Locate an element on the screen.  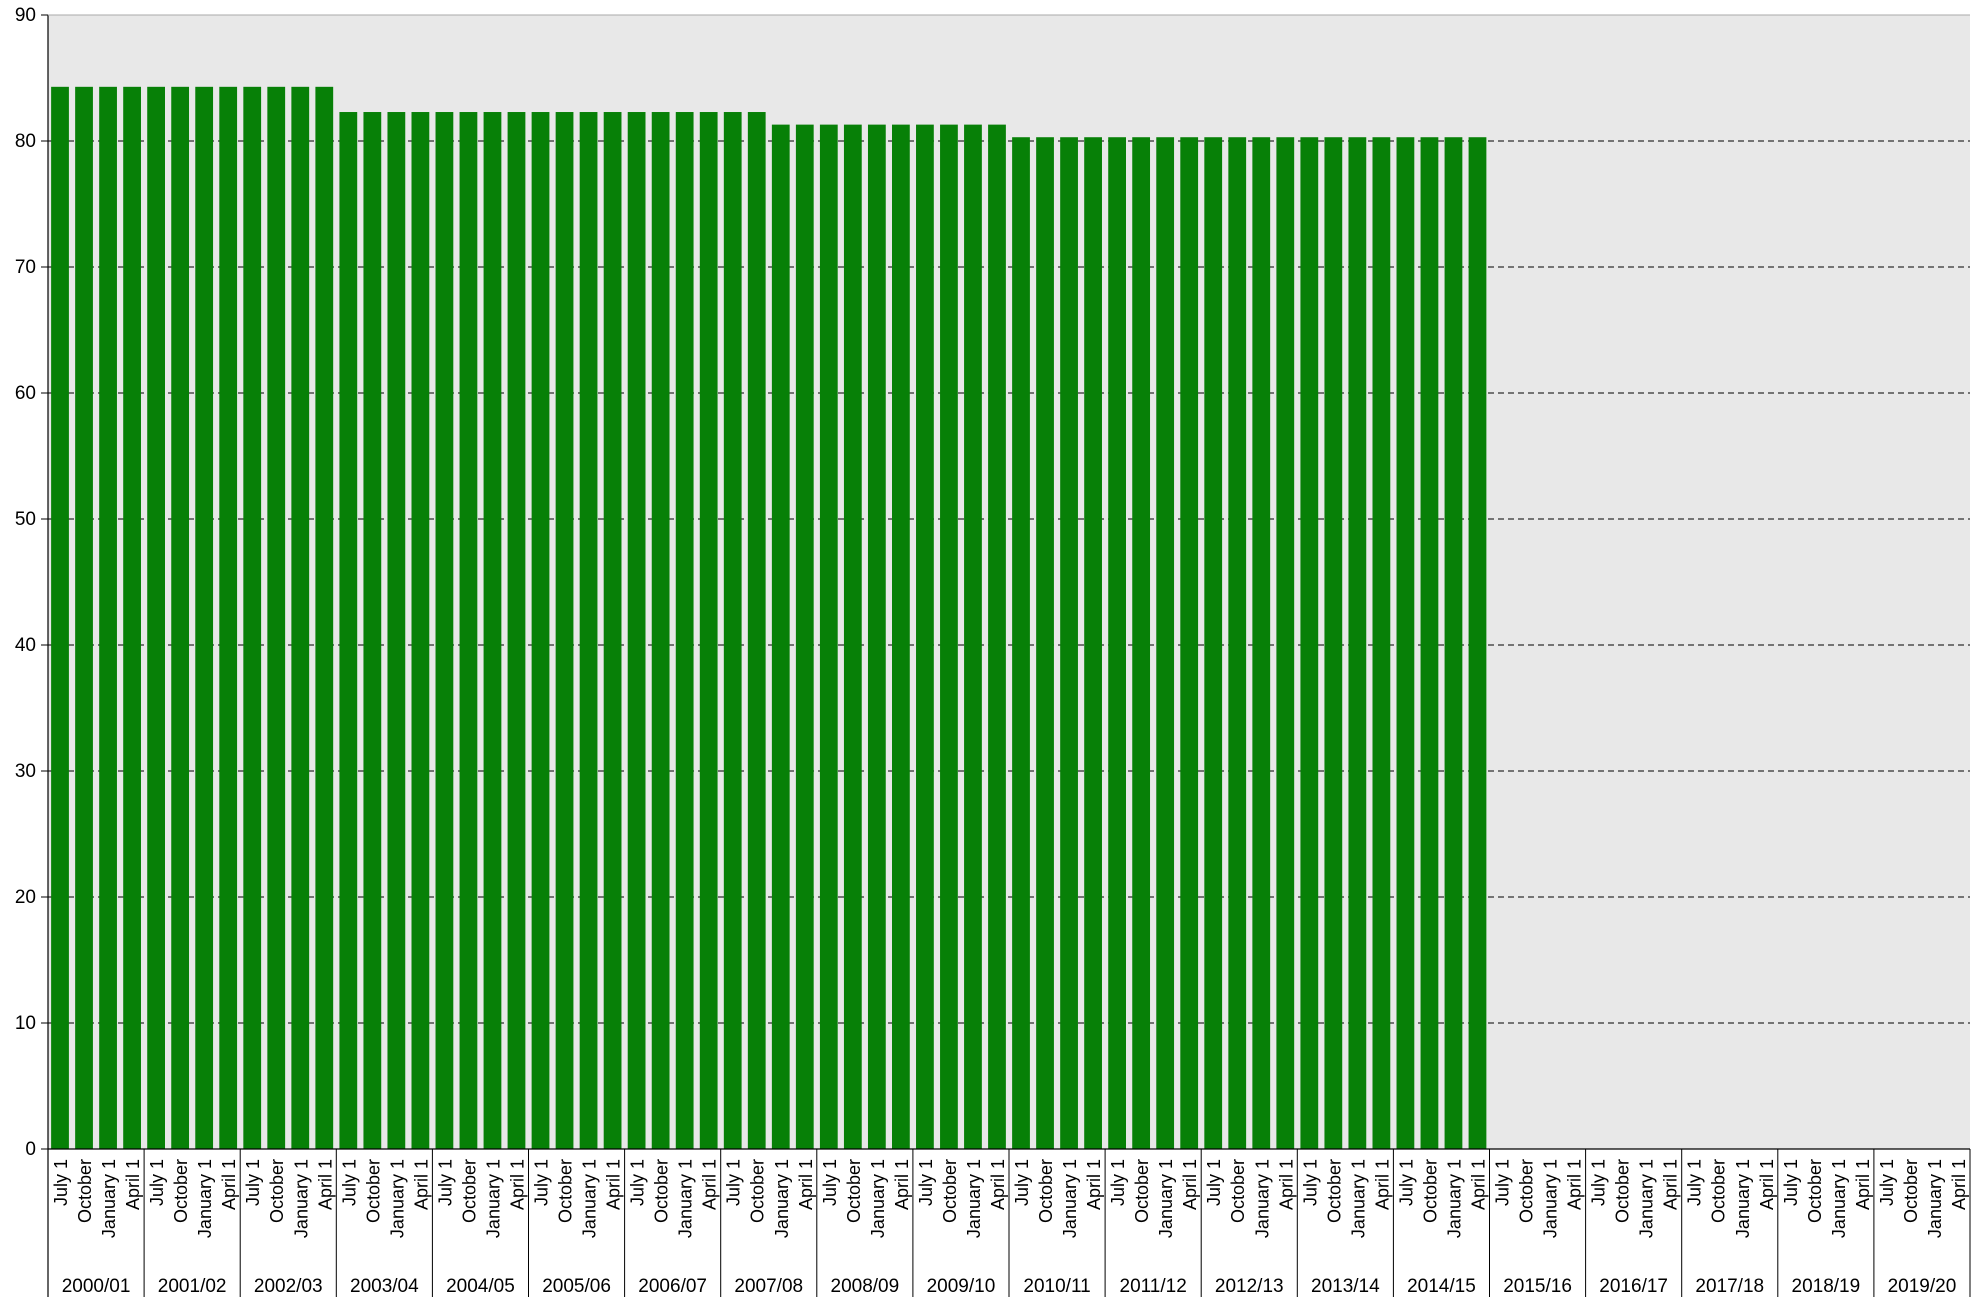
year-label: 2000/01 is located at coordinates (96, 1286).